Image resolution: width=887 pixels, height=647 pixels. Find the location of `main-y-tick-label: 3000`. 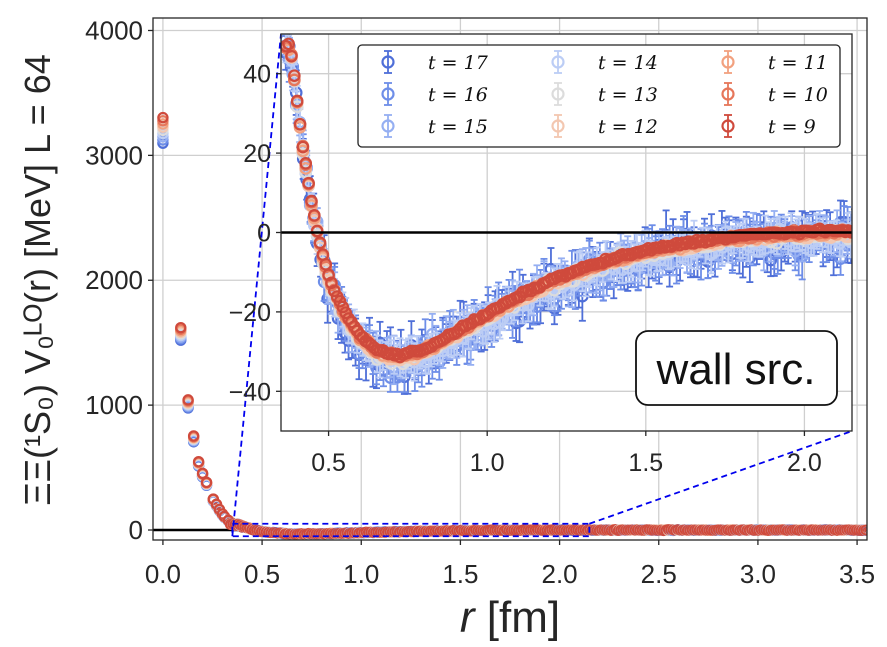

main-y-tick-label: 3000 is located at coordinates (114, 155).